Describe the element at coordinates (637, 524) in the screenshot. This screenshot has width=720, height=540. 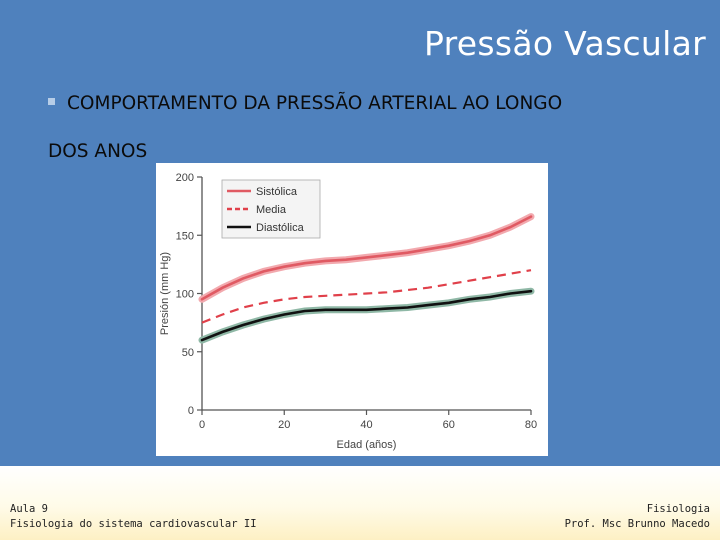
I see `instructor-name: Prof. Msc Brunno Macedo` at that location.